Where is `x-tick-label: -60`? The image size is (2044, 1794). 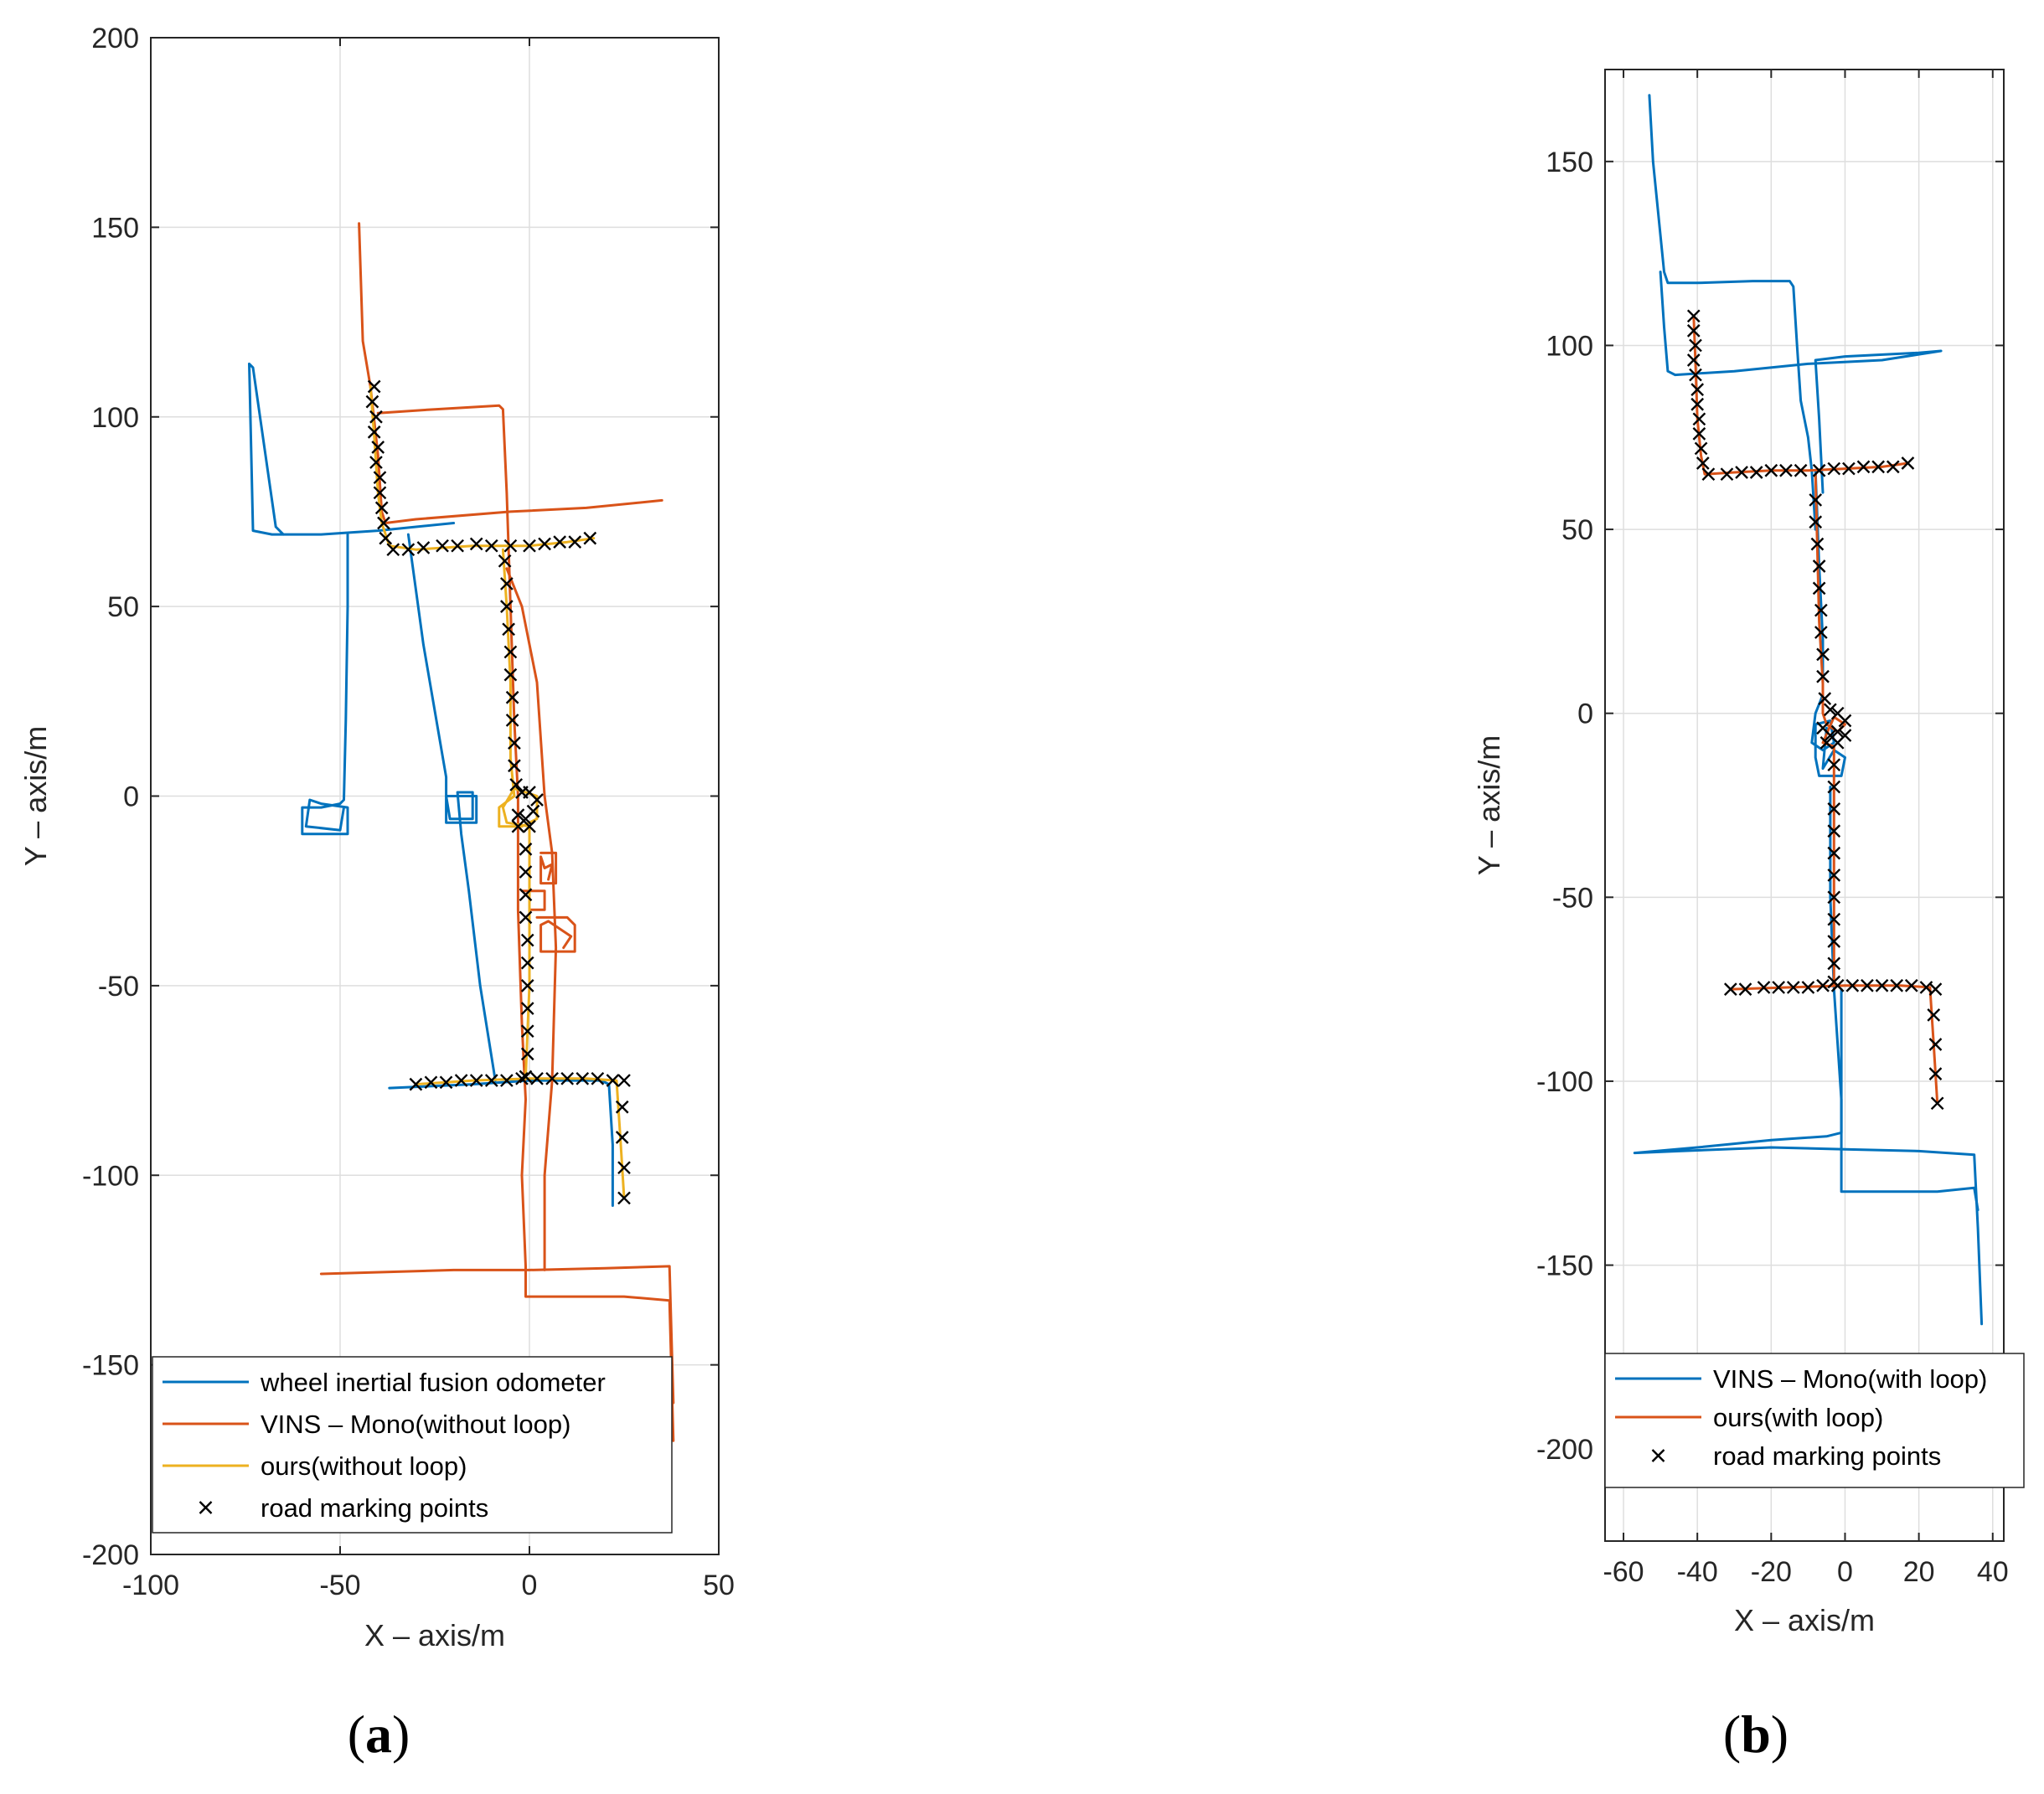 x-tick-label: -60 is located at coordinates (1623, 1572).